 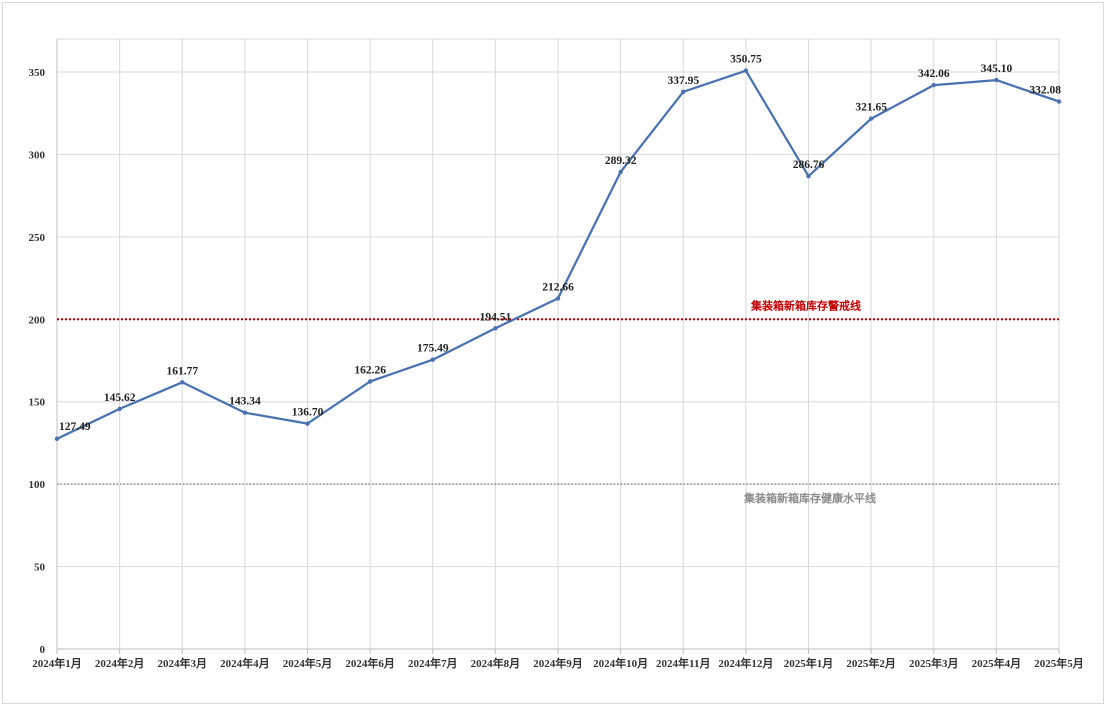 I want to click on data-label: 145.62, so click(x=120, y=398).